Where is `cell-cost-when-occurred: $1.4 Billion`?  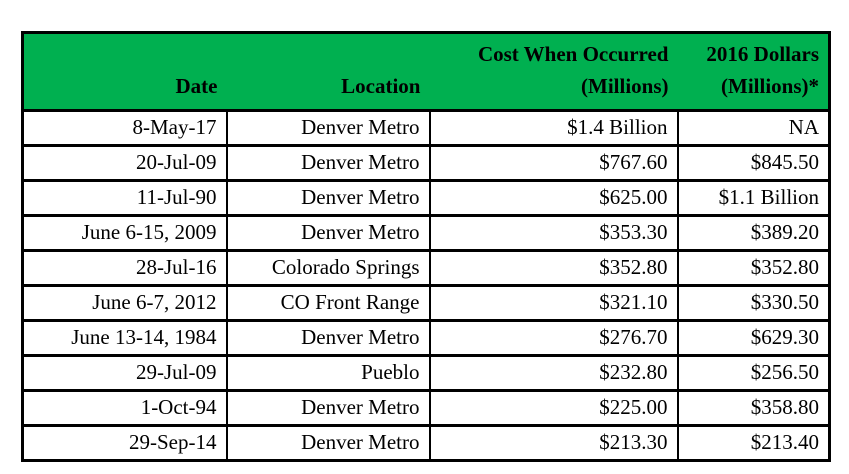
cell-cost-when-occurred: $1.4 Billion is located at coordinates (553, 128).